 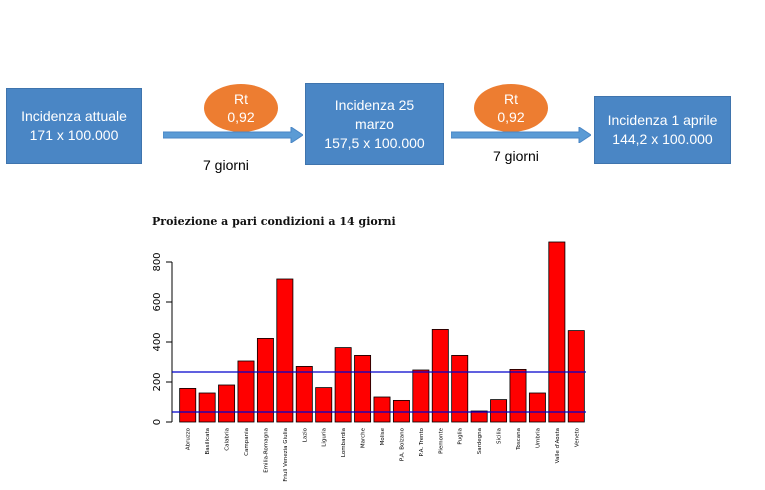 I want to click on x-tick-label-10: Molise, so click(x=383, y=436).